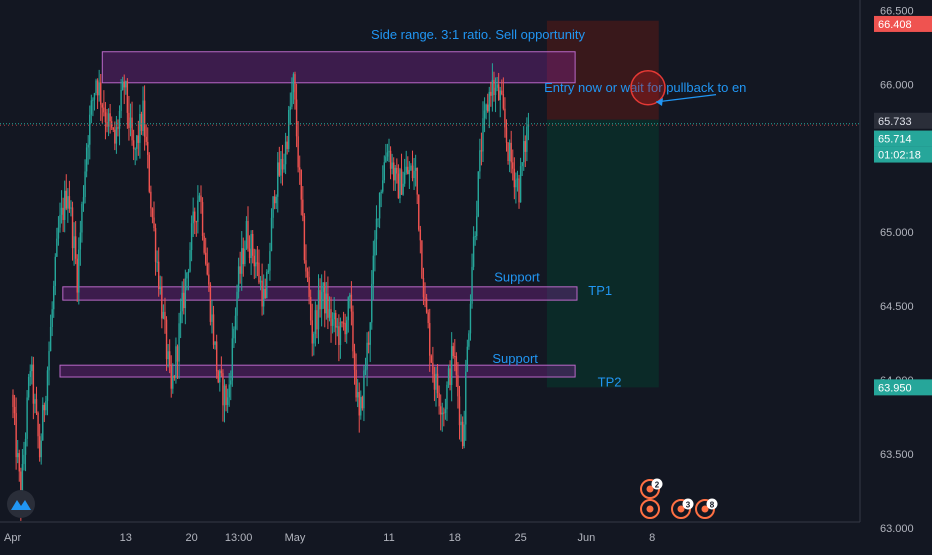 This screenshot has width=932, height=555. I want to click on y-tick-label: 63.500, so click(897, 455).